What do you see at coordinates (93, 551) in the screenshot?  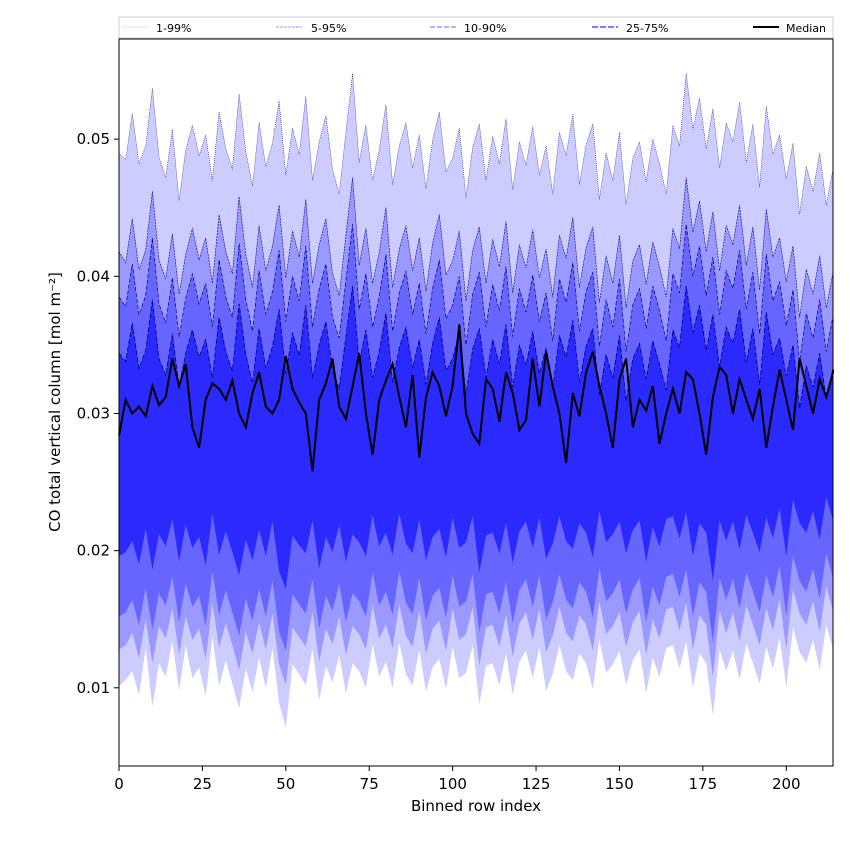 I see `y-tick-label: 0.02` at bounding box center [93, 551].